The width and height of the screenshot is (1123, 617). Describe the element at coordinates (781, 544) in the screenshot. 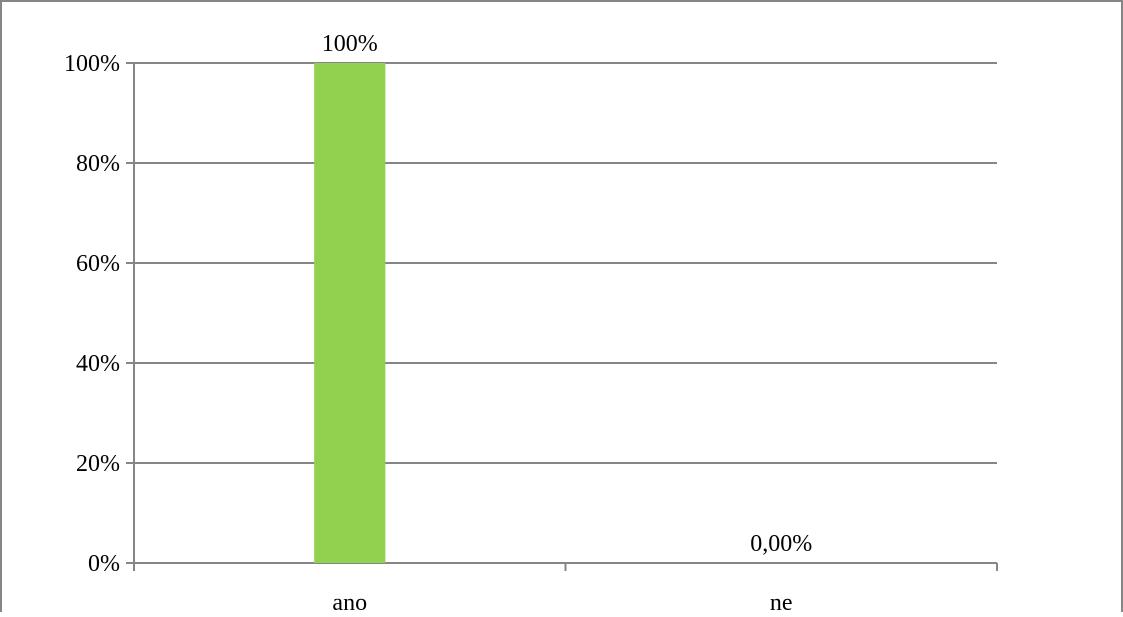

I see `data-label-ne: 0,00%` at that location.